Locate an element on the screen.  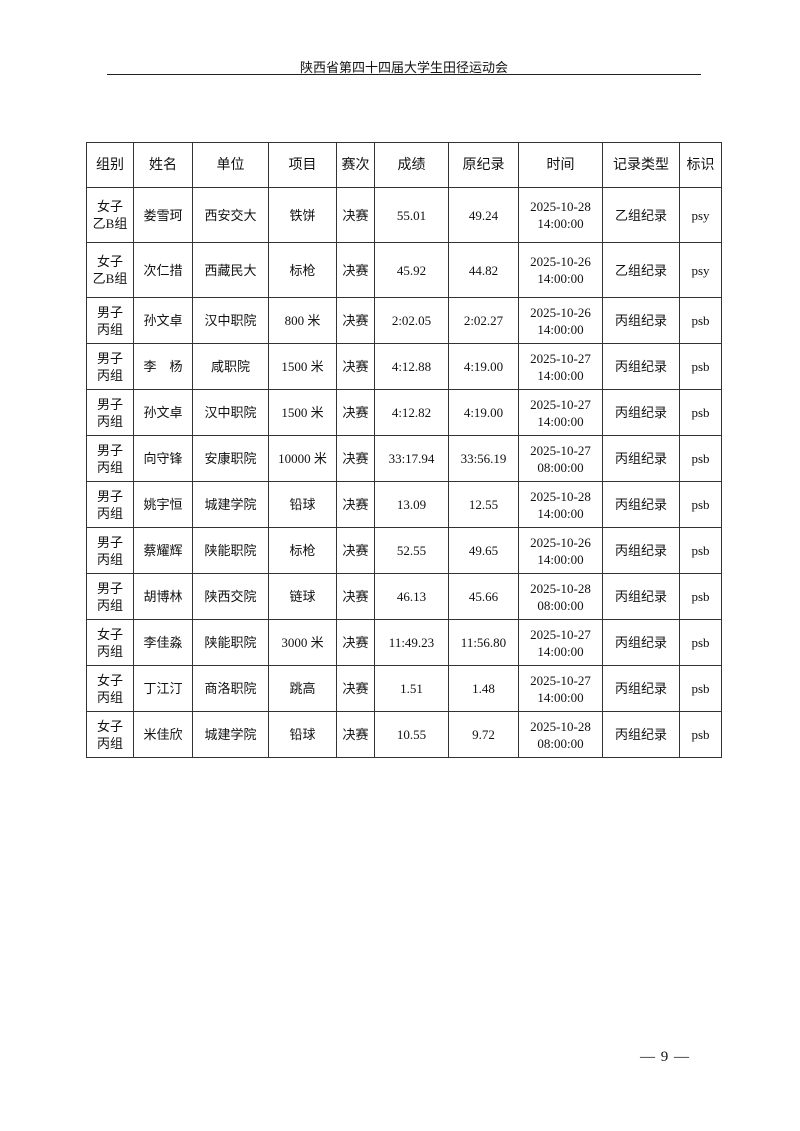
cell-unit: 西安交大 is located at coordinates (230, 215).